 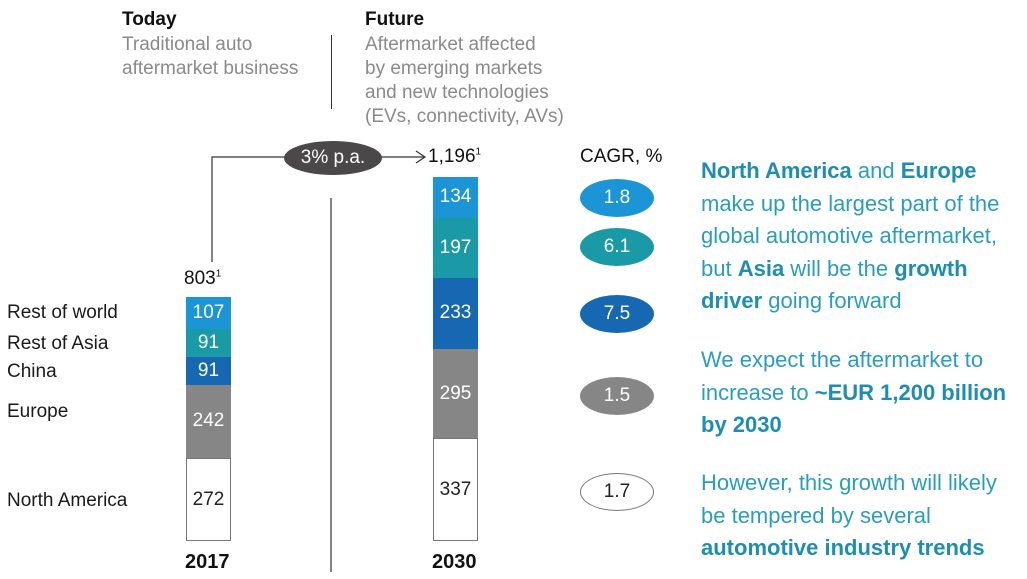 What do you see at coordinates (455, 156) in the screenshot?
I see `total-2030: 1,1961` at bounding box center [455, 156].